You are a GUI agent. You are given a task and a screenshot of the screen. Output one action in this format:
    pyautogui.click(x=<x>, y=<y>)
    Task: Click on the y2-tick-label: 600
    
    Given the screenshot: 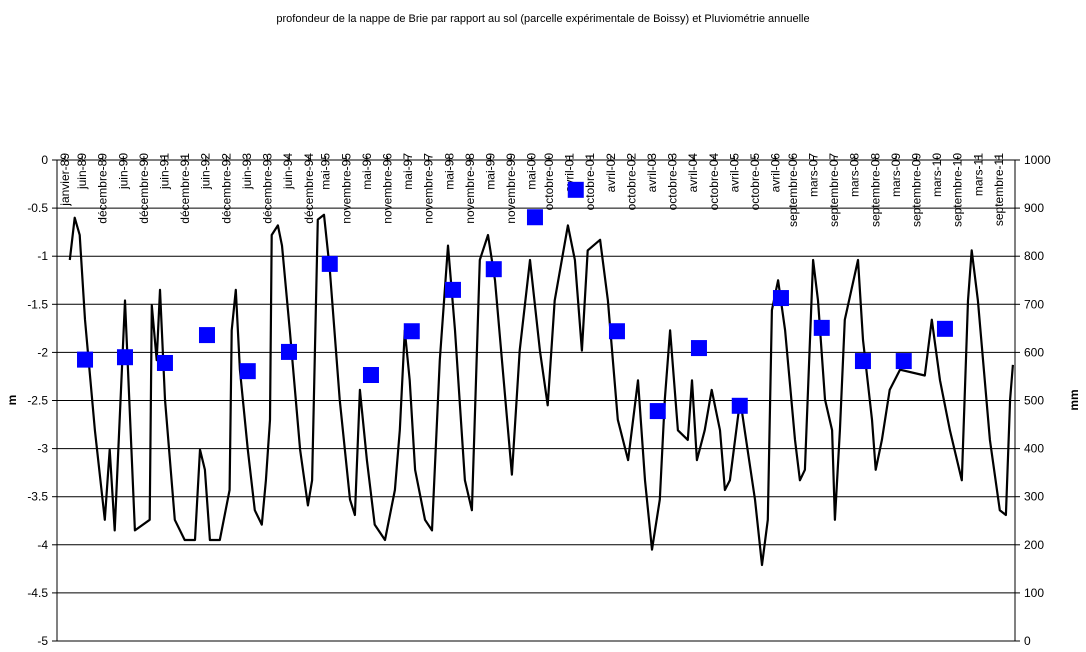 What is the action you would take?
    pyautogui.click(x=1034, y=352)
    